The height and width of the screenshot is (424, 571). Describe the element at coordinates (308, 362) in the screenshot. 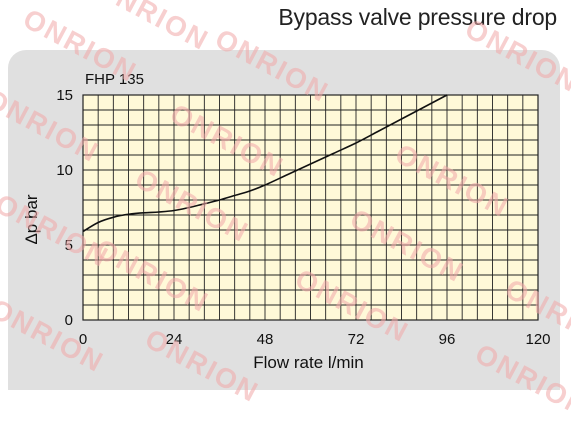

I see `x-axis-label: Flow rate l/min` at that location.